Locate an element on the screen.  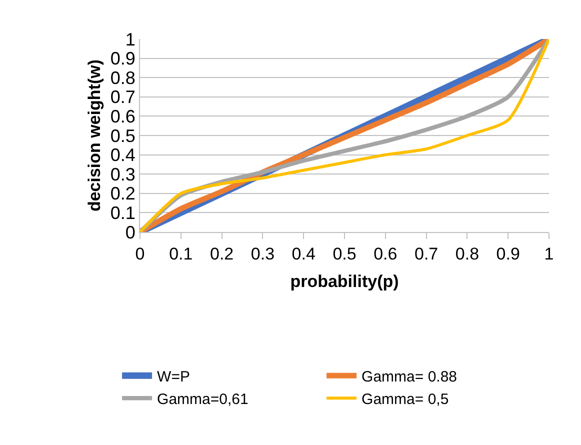
x-tick-label: 1 is located at coordinates (549, 254).